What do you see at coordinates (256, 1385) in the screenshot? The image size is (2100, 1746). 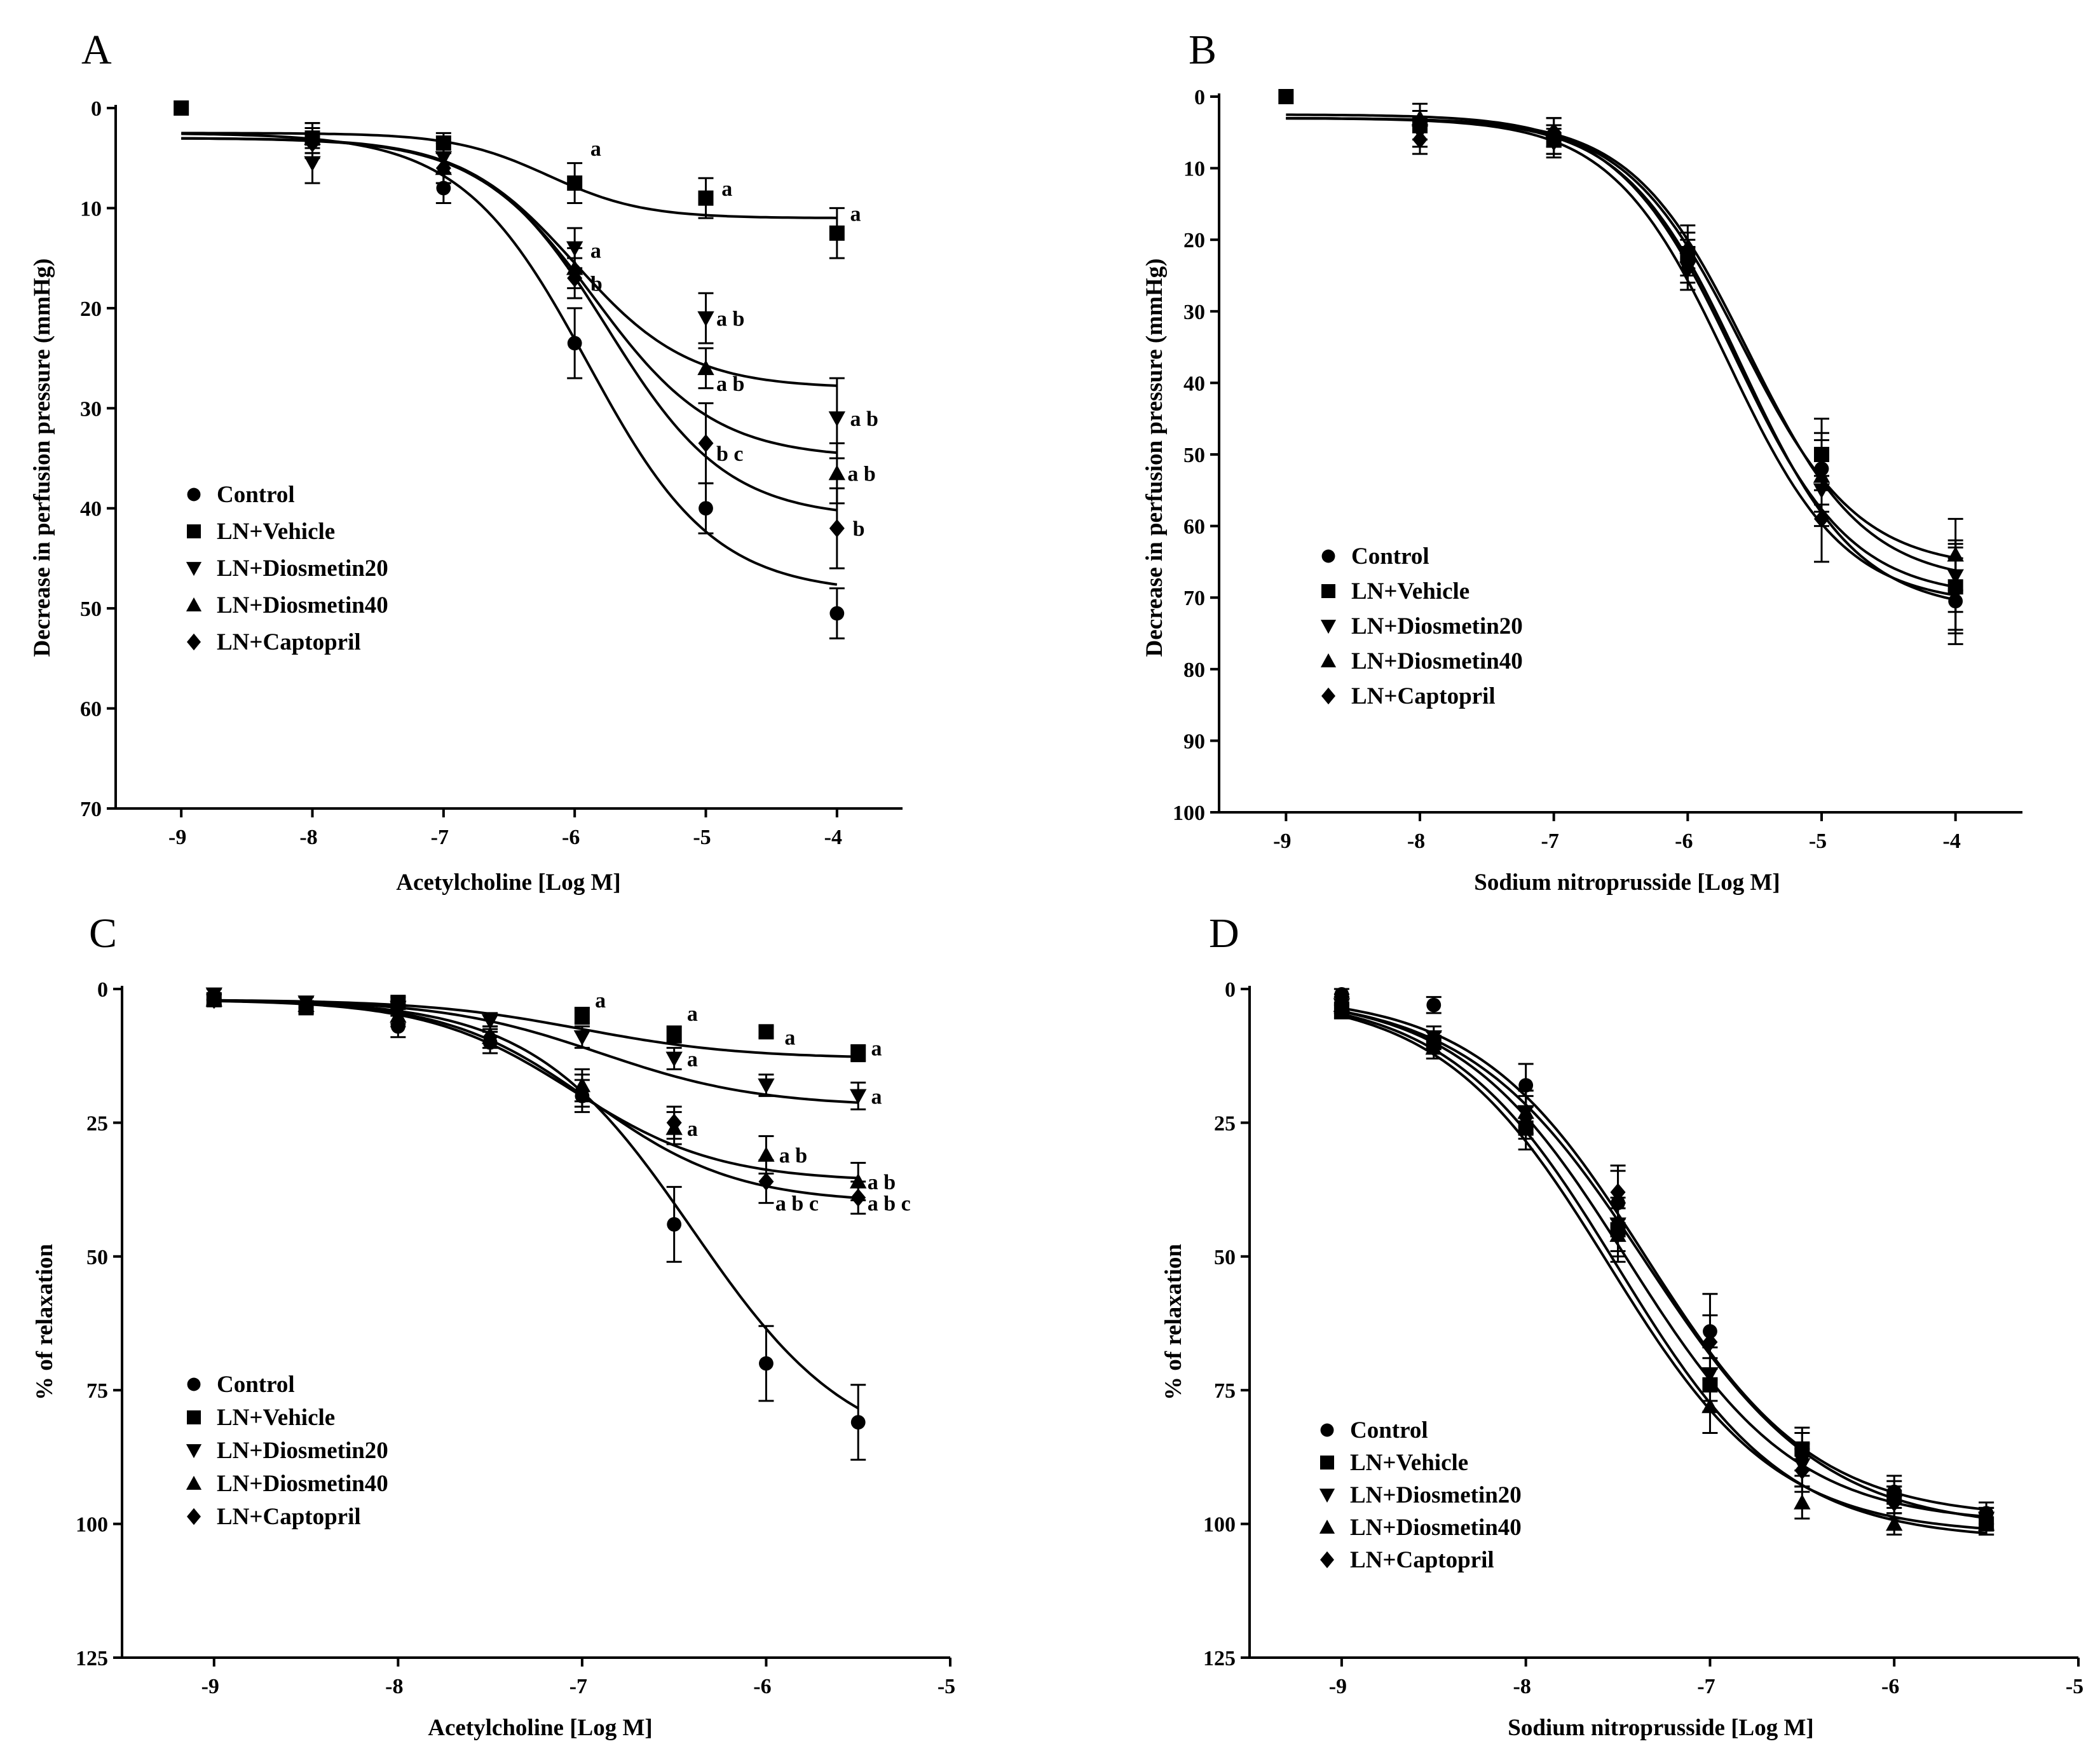 I see `panel-c-legend-label-control: Control` at bounding box center [256, 1385].